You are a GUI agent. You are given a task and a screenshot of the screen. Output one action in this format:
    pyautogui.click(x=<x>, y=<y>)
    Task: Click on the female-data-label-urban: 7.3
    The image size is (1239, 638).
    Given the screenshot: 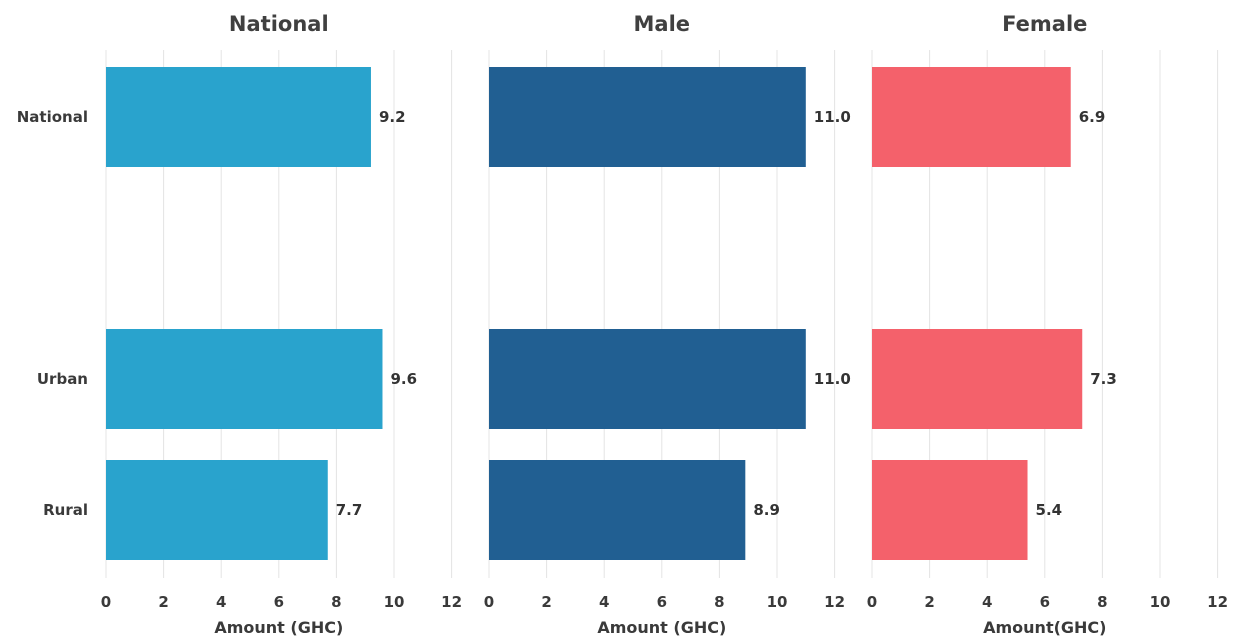 What is the action you would take?
    pyautogui.click(x=1103, y=379)
    